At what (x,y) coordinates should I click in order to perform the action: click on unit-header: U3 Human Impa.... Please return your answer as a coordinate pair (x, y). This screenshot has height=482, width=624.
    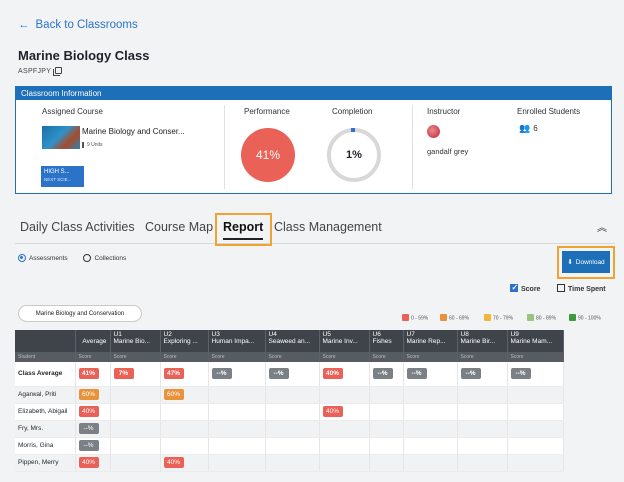
    Looking at the image, I should click on (237, 341).